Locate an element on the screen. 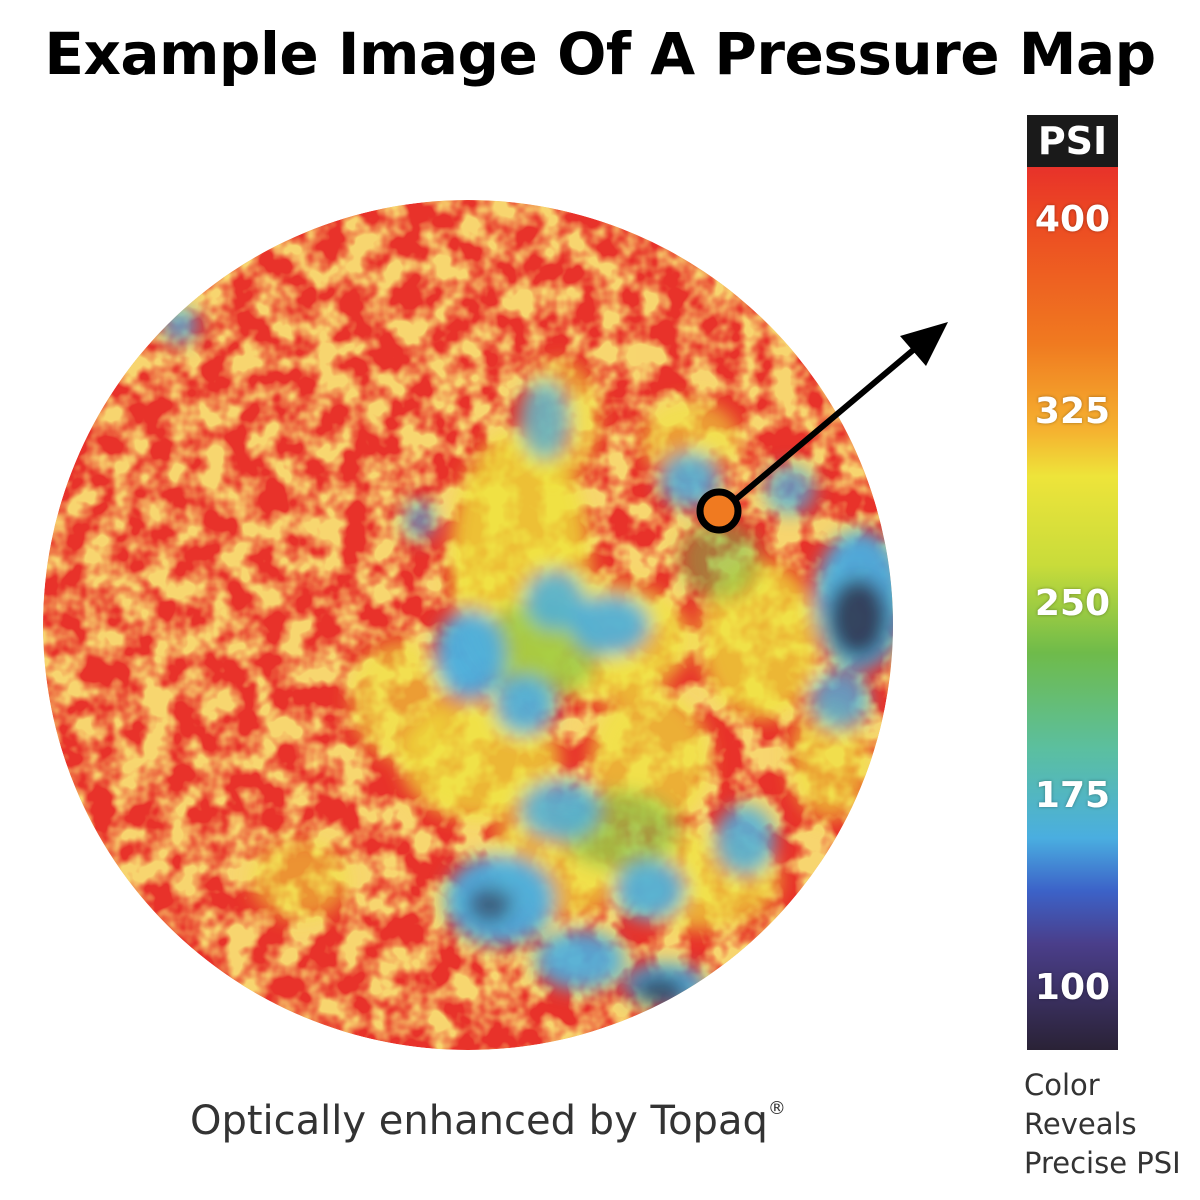 The width and height of the screenshot is (1200, 1200). colorbar-label: PSI is located at coordinates (1072, 141).